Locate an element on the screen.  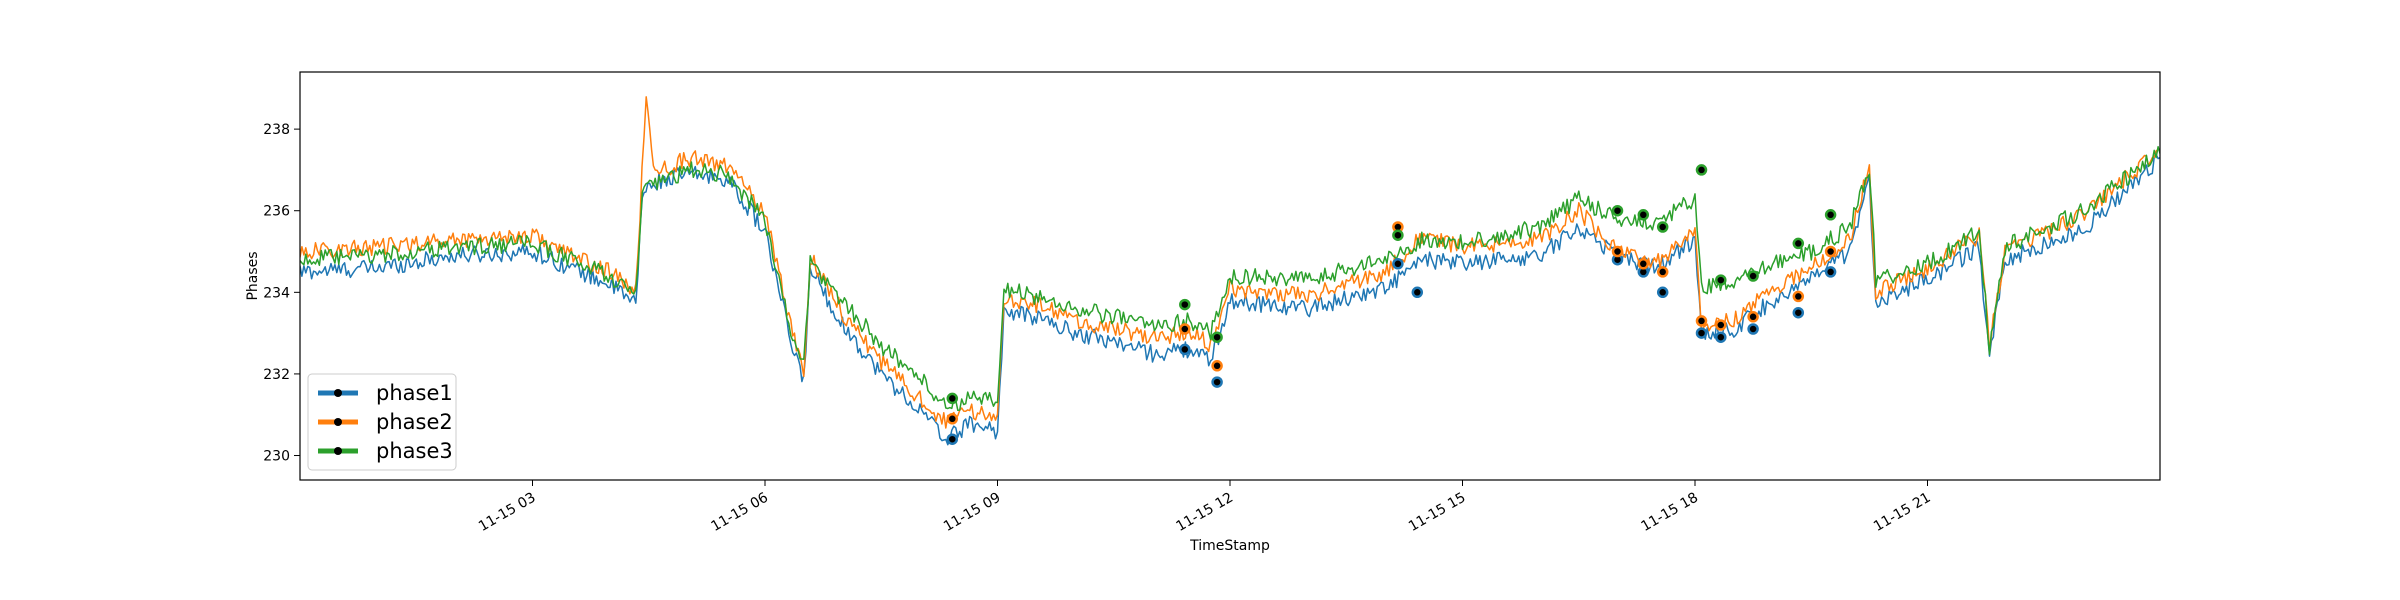
legend: phase1 phase2 phase3 is located at coordinates (382, 422).